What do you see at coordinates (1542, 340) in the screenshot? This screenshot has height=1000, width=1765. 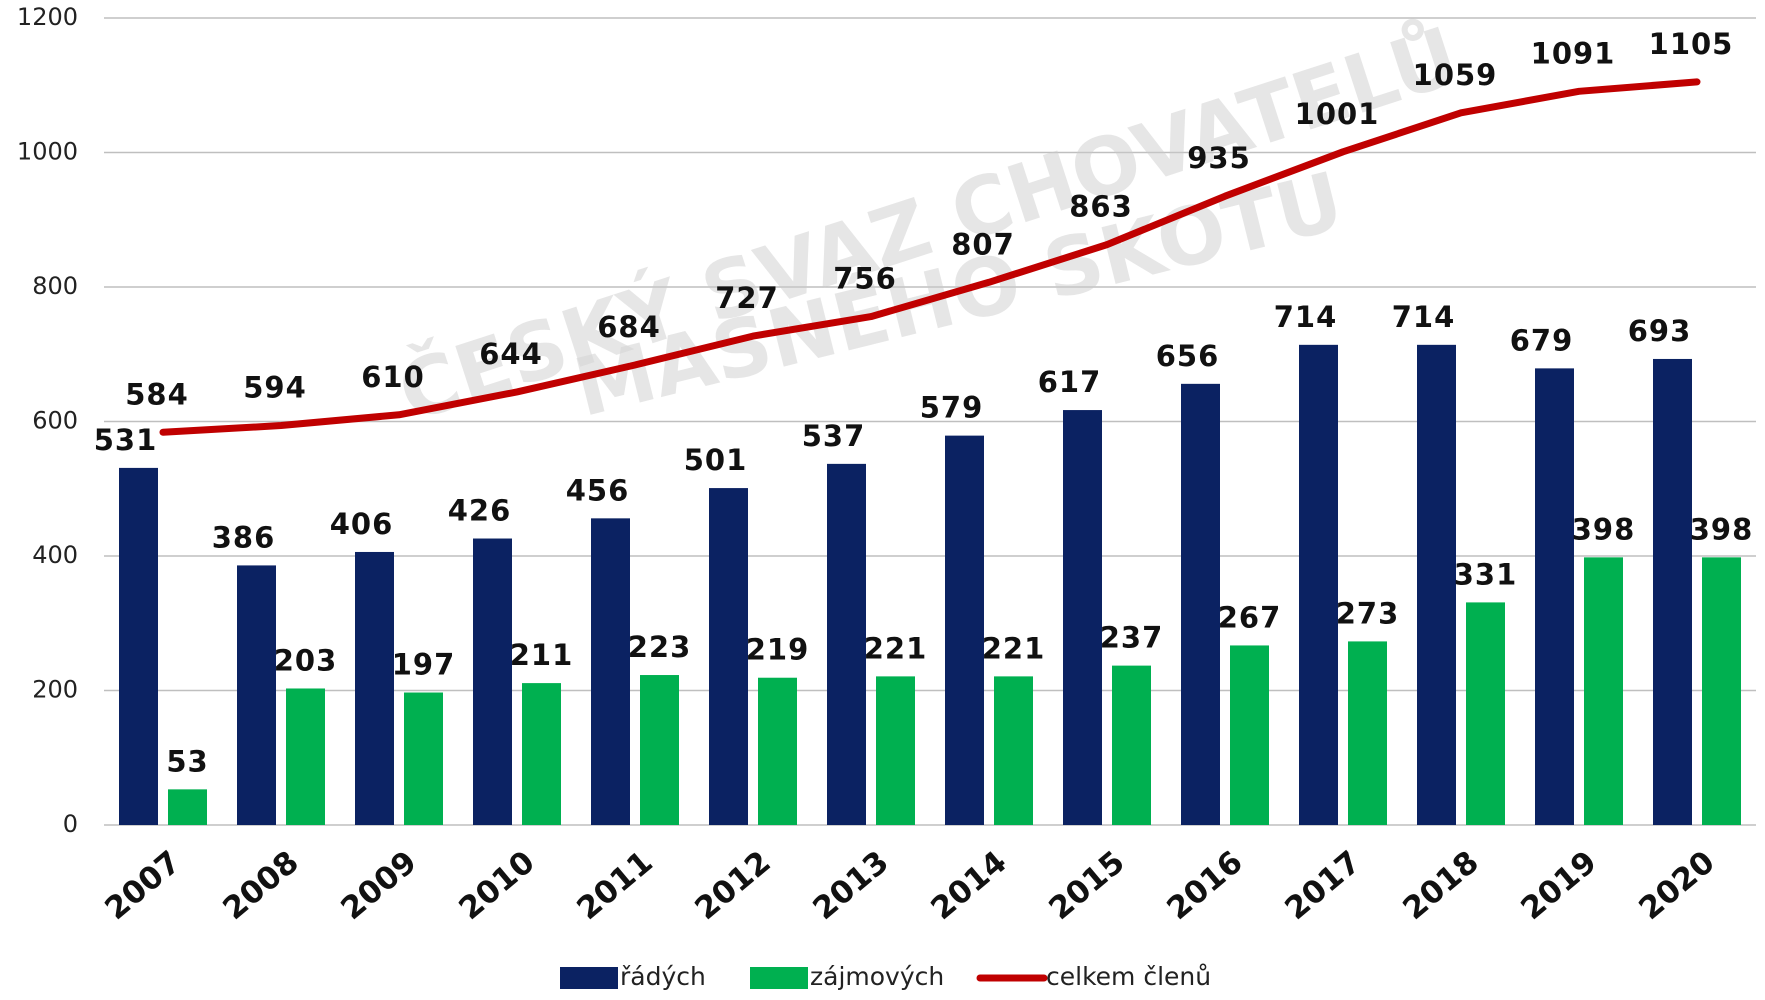 I see `data-label: 679` at bounding box center [1542, 340].